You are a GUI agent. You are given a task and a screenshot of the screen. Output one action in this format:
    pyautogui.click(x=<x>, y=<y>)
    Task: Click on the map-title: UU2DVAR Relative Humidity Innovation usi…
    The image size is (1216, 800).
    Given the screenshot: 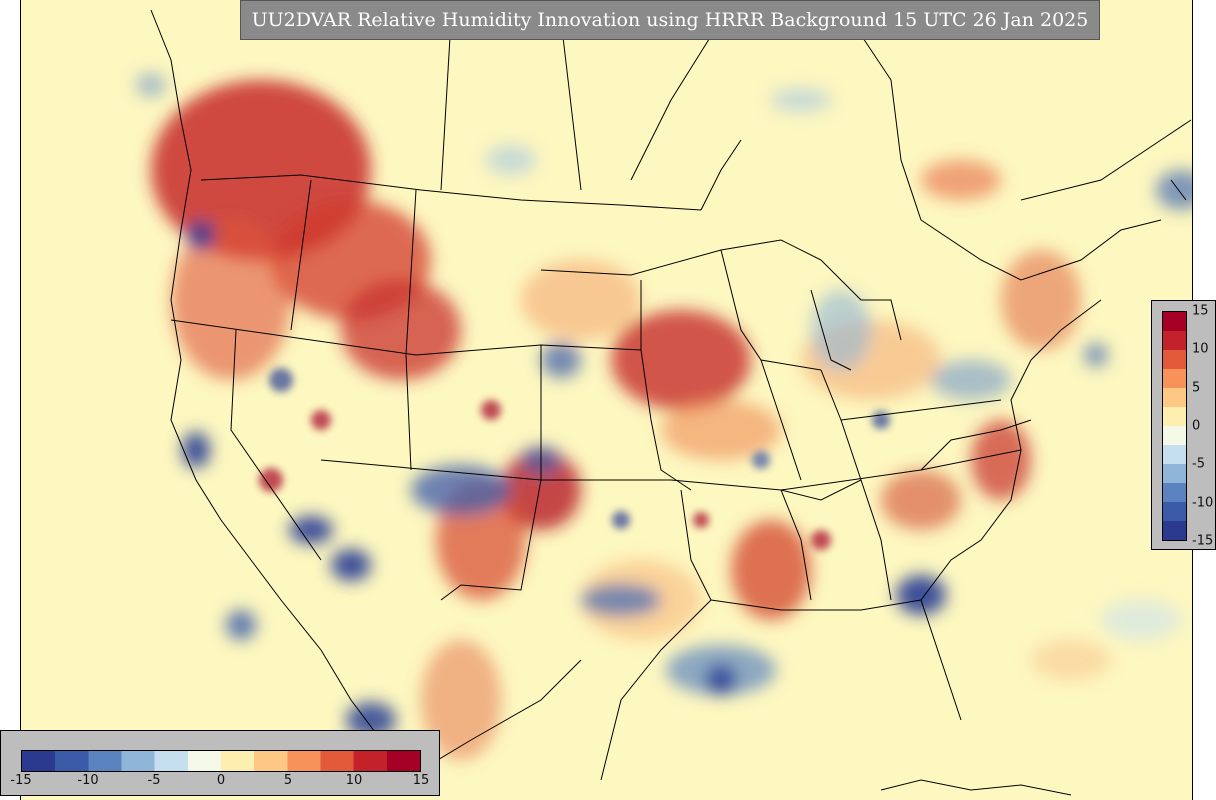 What is the action you would take?
    pyautogui.click(x=670, y=20)
    